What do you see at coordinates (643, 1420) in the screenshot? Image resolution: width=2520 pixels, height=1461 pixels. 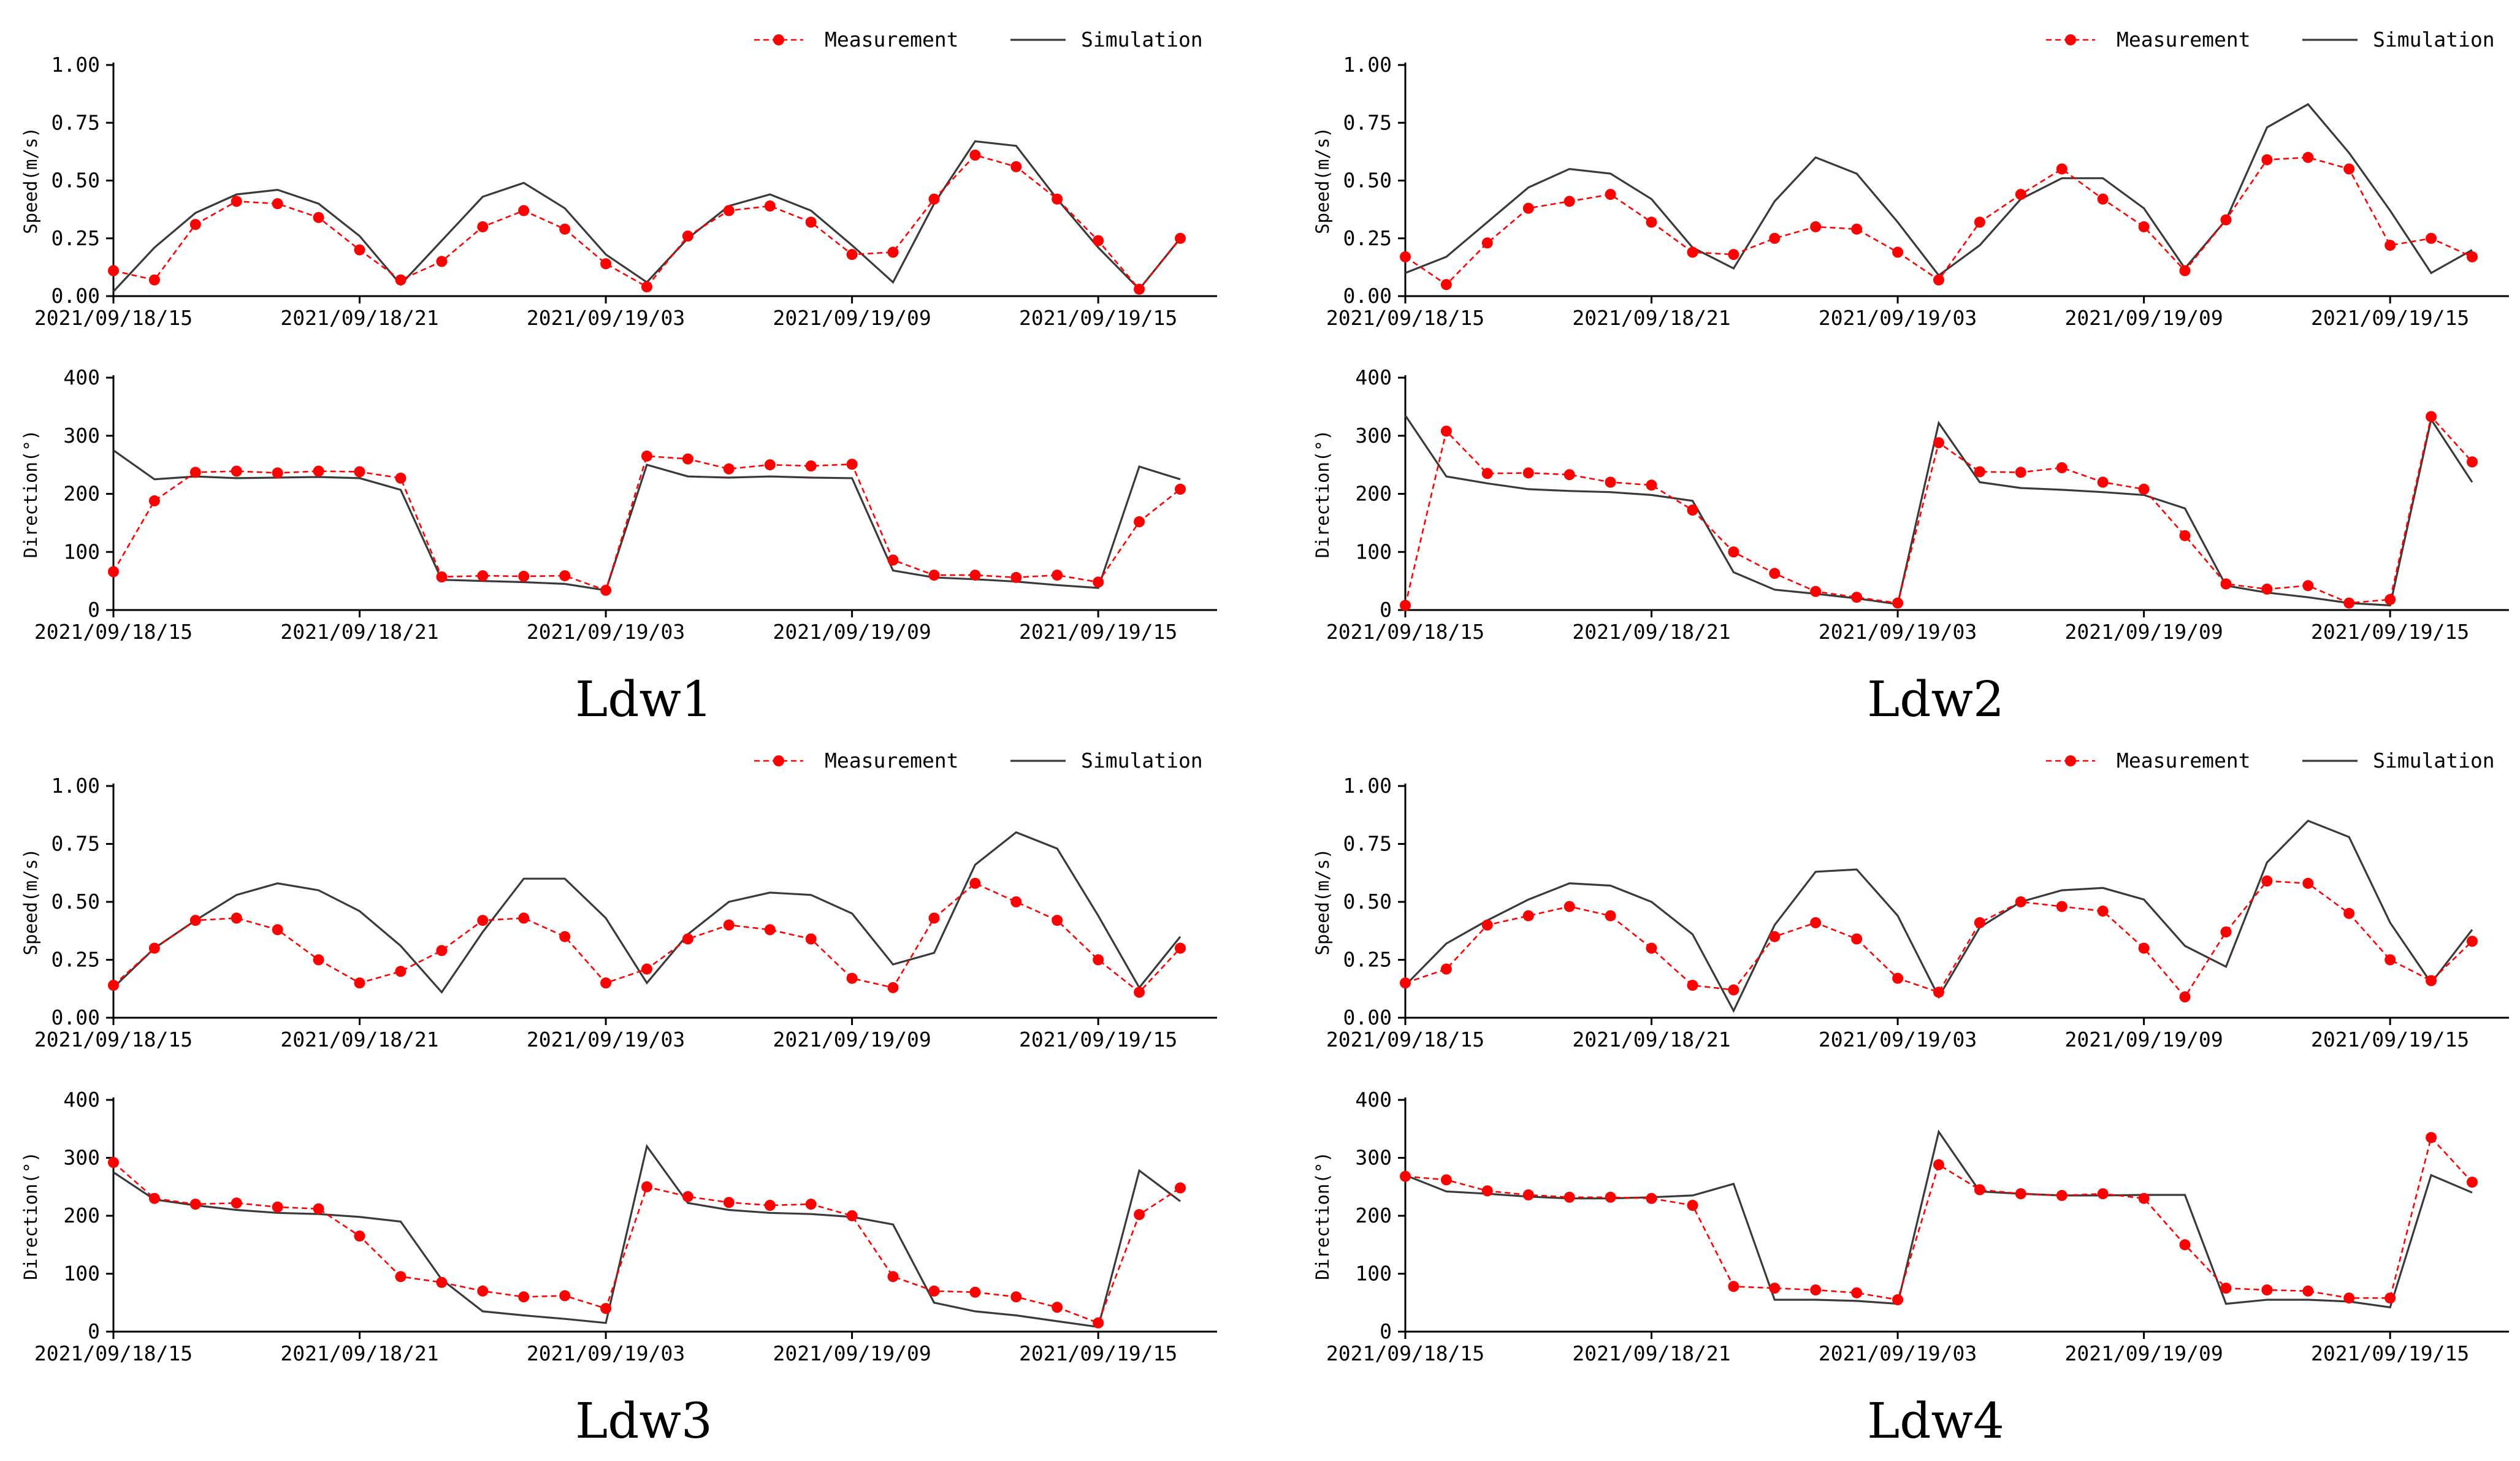 I see `station-label: Ldw3` at bounding box center [643, 1420].